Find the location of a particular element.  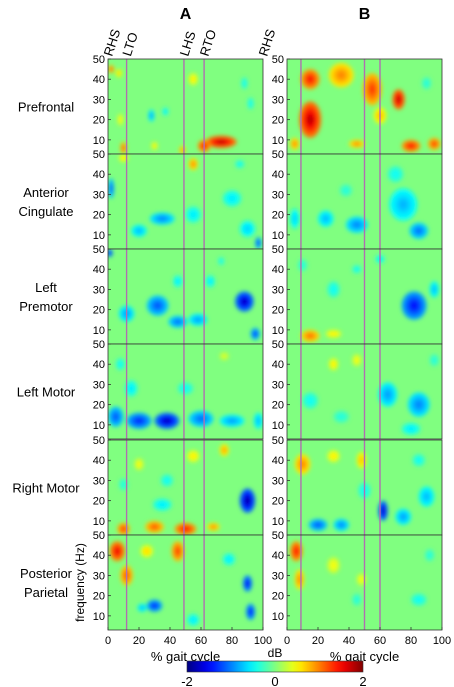

row-label: Parietal is located at coordinates (46, 592).